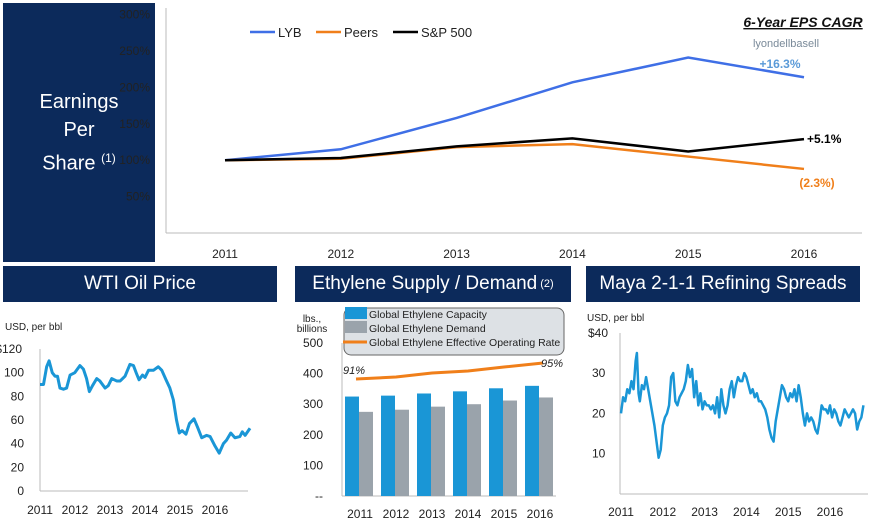 Image resolution: width=878 pixels, height=524 pixels. I want to click on operating-rate-end-label: 95%, so click(552, 364).